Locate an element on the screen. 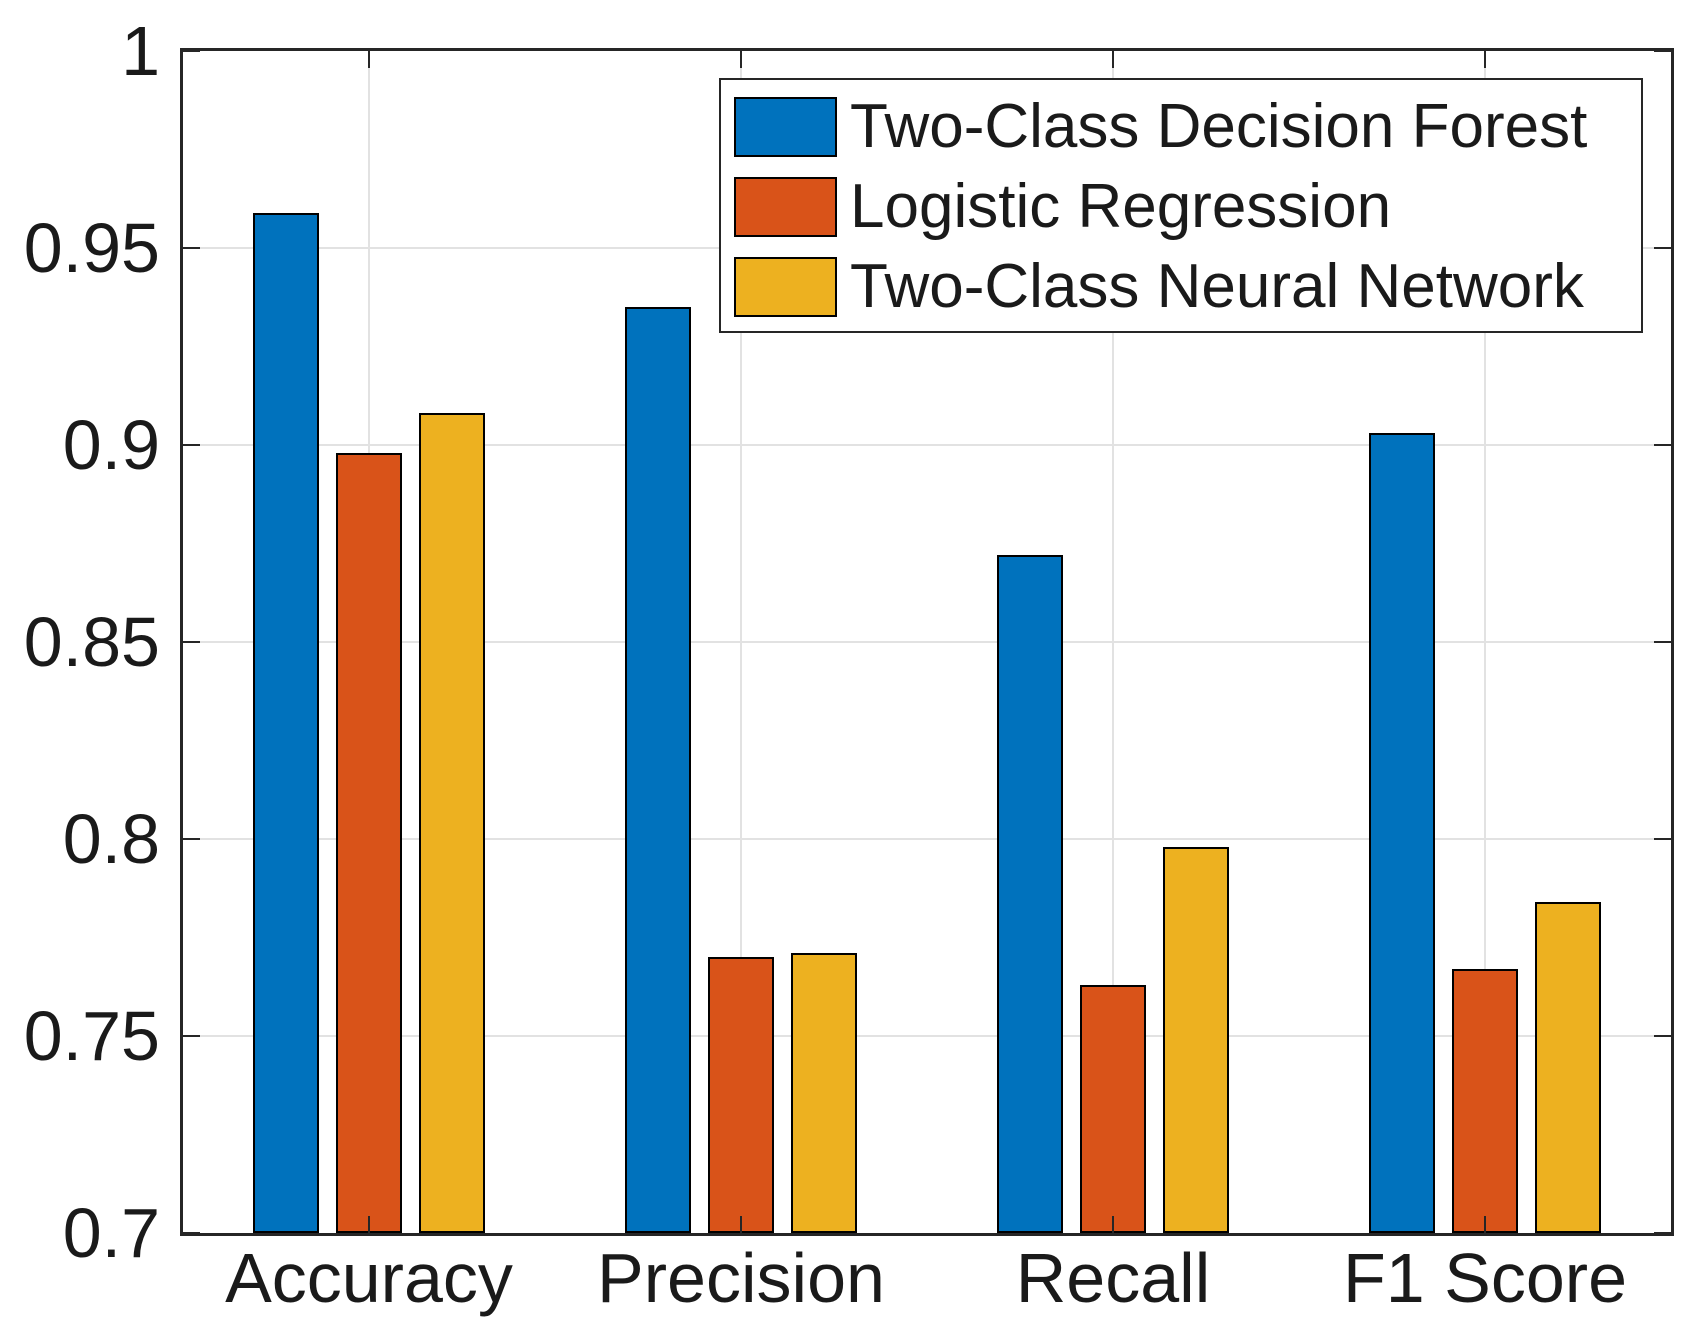 The height and width of the screenshot is (1339, 1706). legend-entry-logistic-regression: Logistic Regression is located at coordinates (1187, 206).